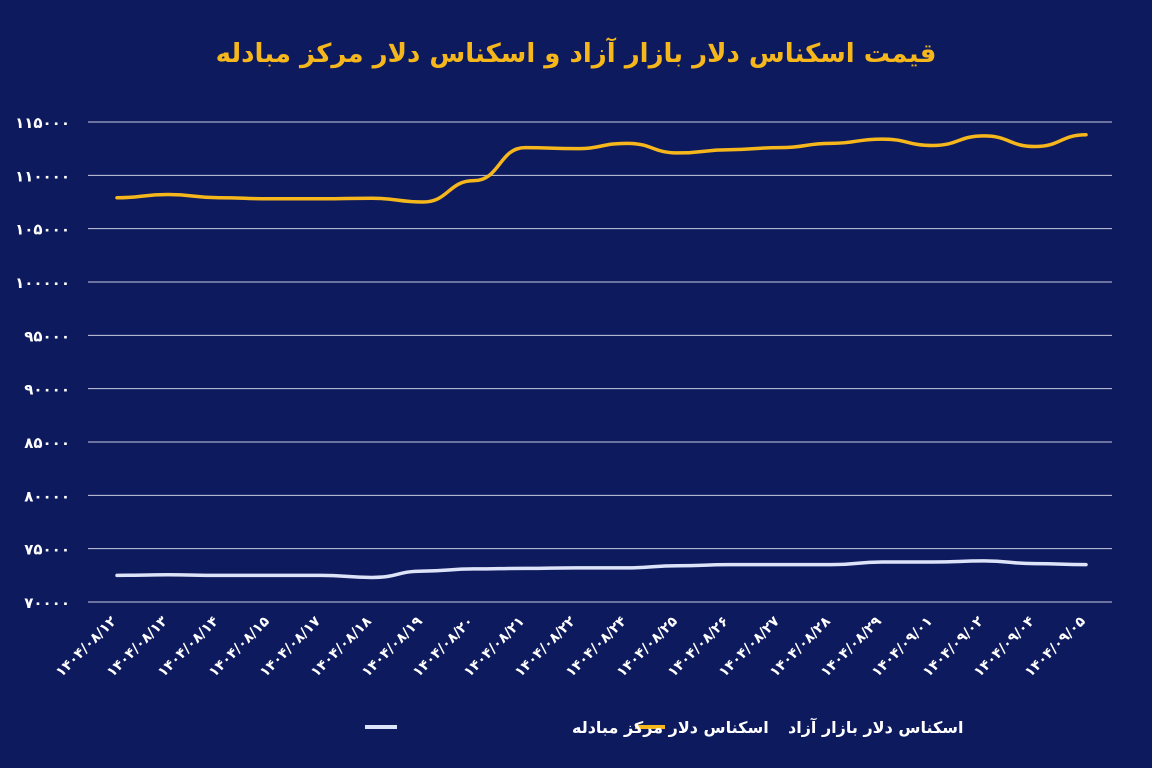 The width and height of the screenshot is (1152, 768). What do you see at coordinates (42, 230) in the screenshot?
I see `y-tick-label: ۱۰۵۰۰۰` at bounding box center [42, 230].